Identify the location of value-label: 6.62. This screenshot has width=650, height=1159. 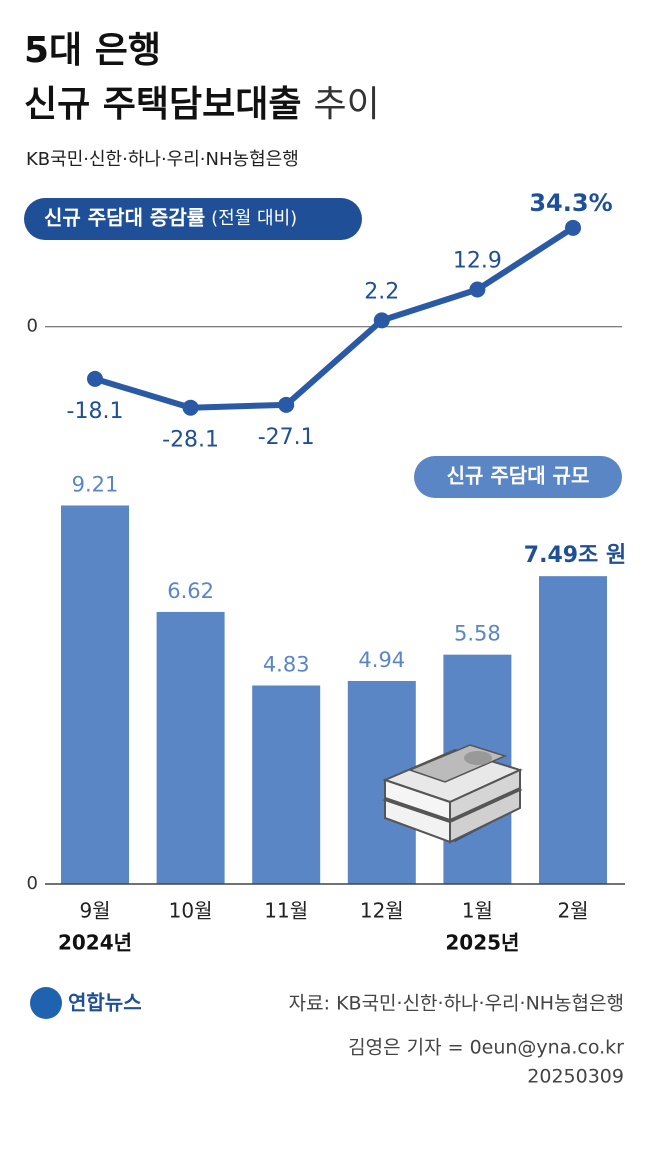
(190, 591).